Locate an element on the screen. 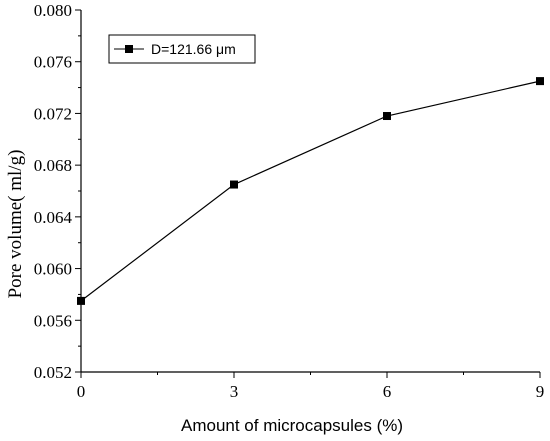 Image resolution: width=550 pixels, height=441 pixels. x-tick-label: 0 is located at coordinates (81, 391).